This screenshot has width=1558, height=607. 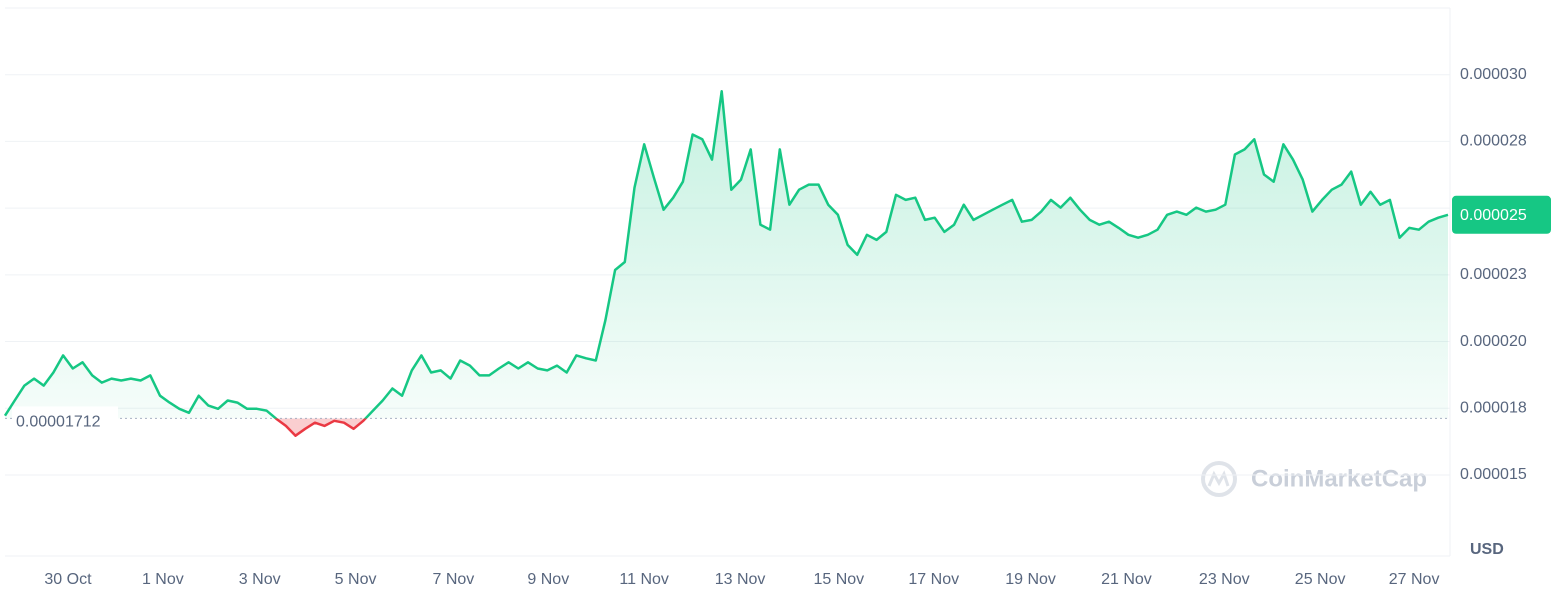 What do you see at coordinates (163, 579) in the screenshot?
I see `x-tick-label: 1 Nov` at bounding box center [163, 579].